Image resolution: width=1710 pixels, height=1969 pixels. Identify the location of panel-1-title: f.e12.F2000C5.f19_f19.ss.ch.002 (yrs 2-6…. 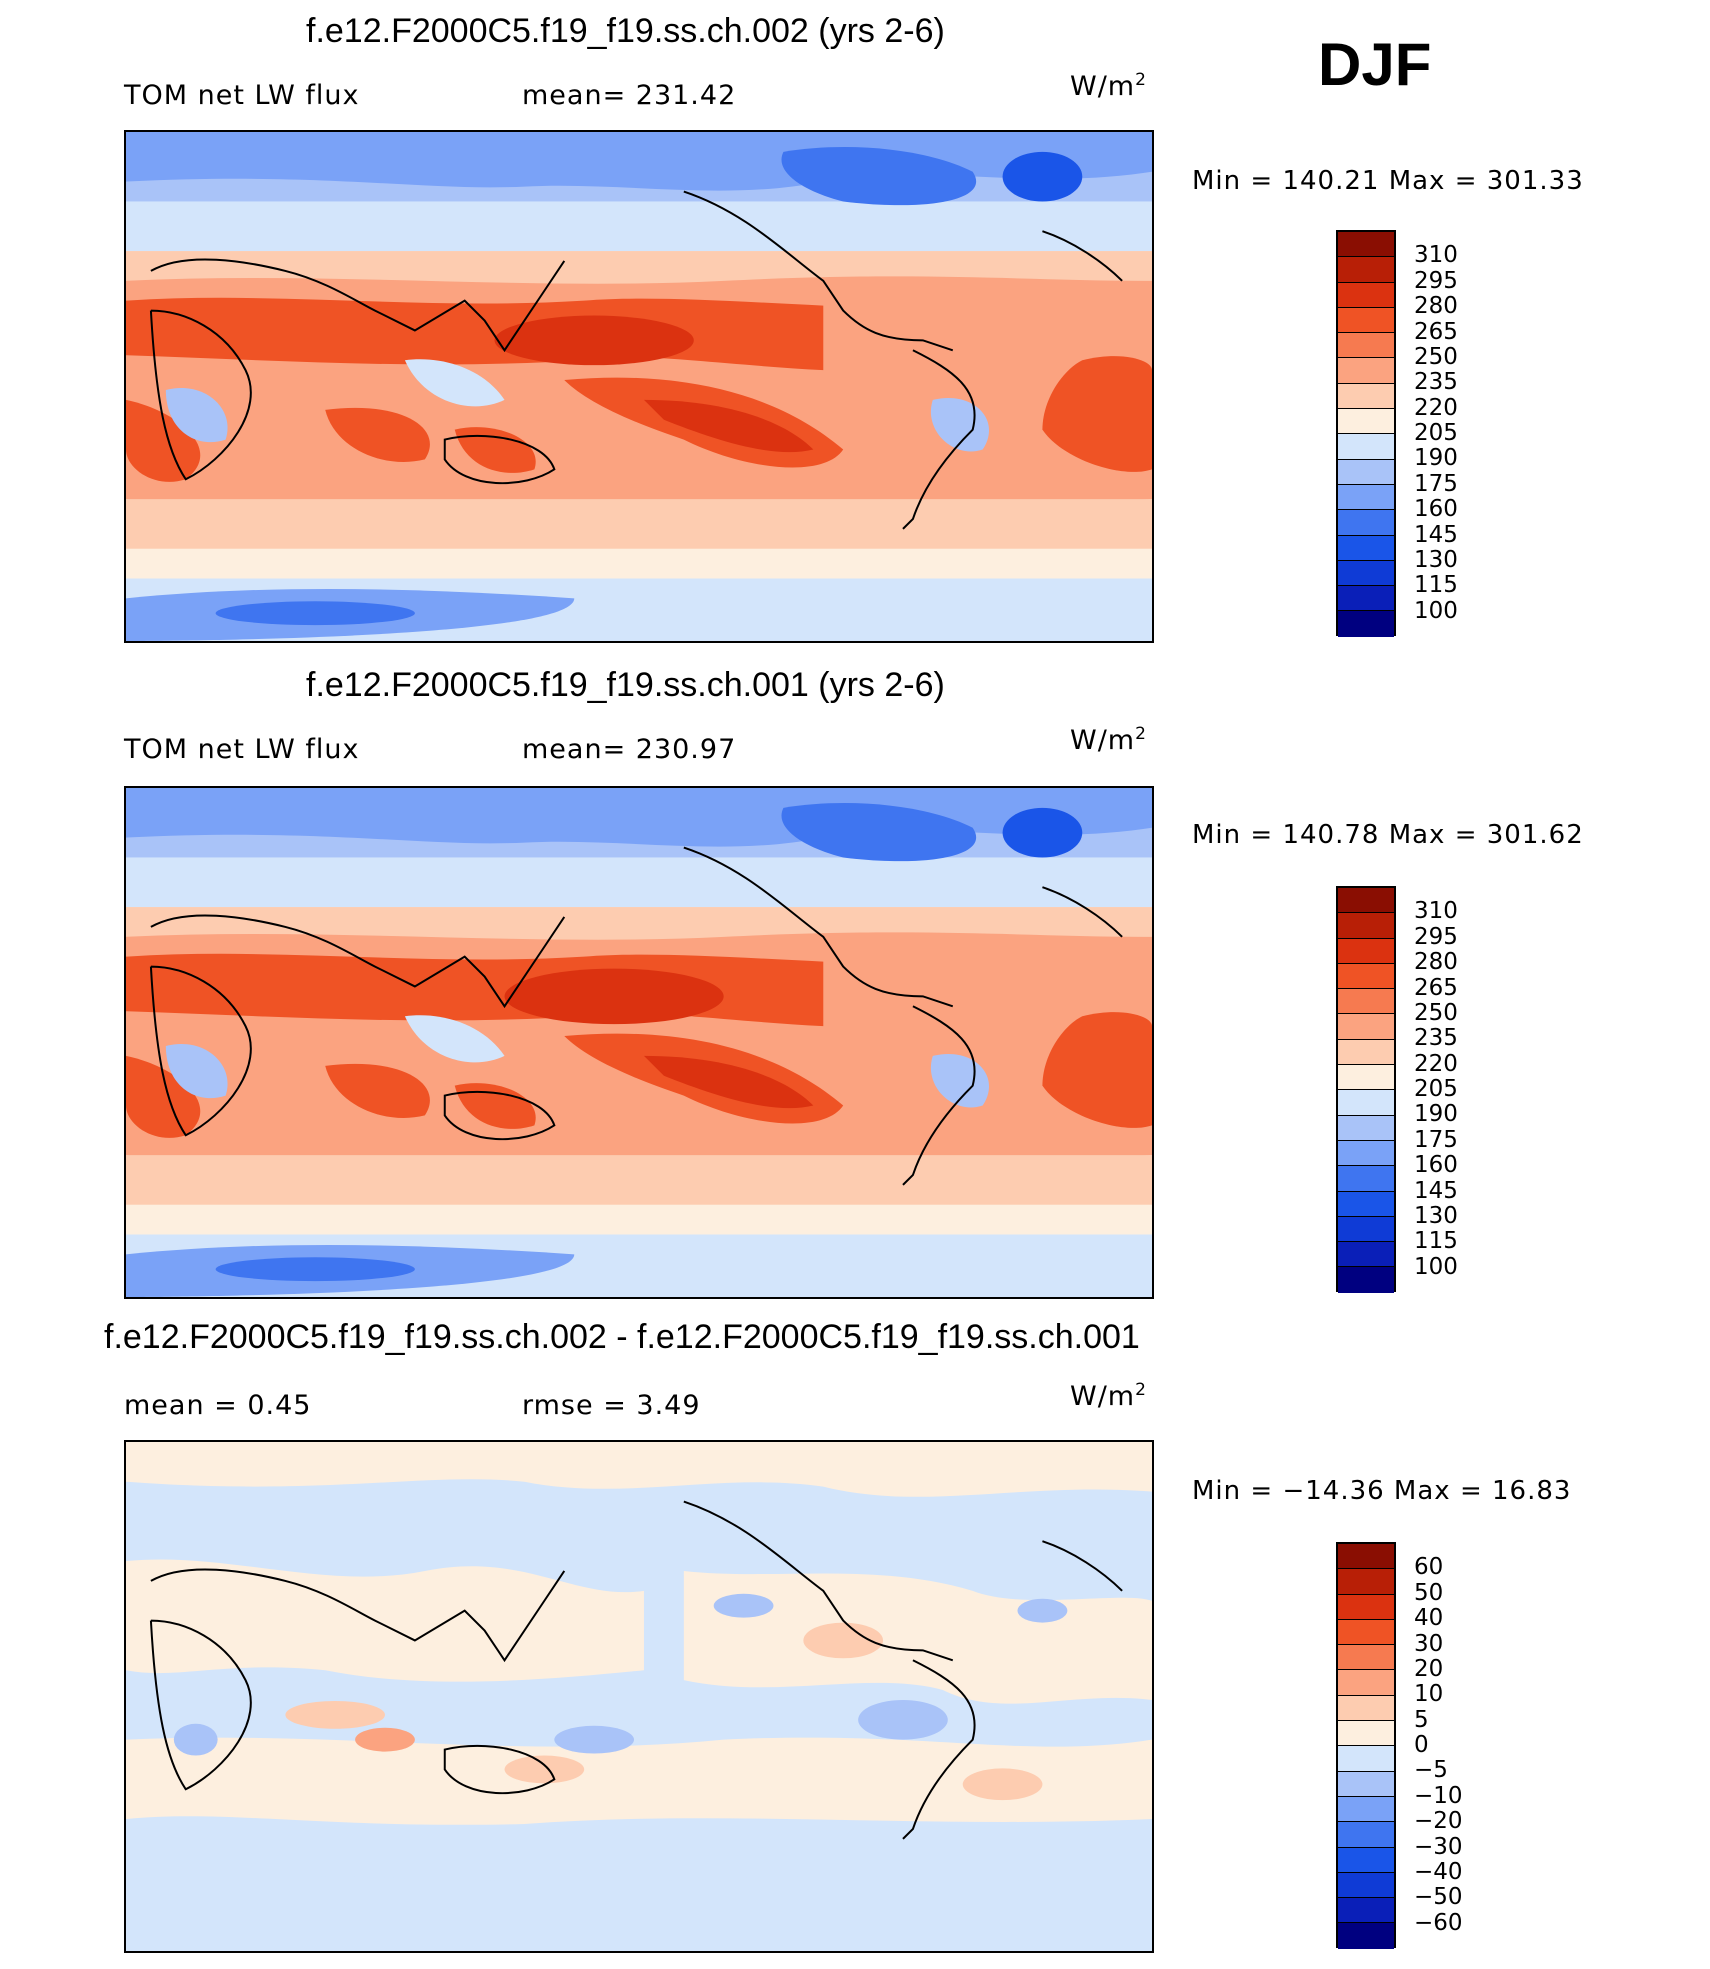
(625, 31).